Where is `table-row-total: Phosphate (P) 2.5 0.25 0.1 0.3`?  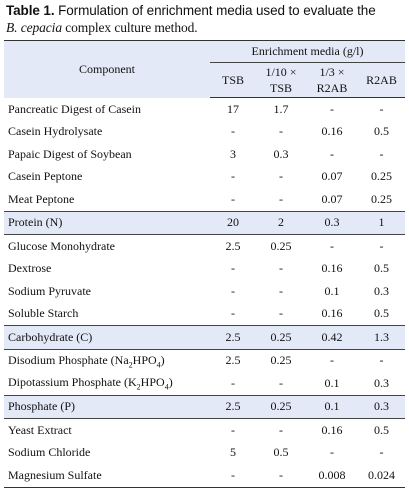 table-row-total: Phosphate (P) 2.5 0.25 0.1 0.3 is located at coordinates (205, 407).